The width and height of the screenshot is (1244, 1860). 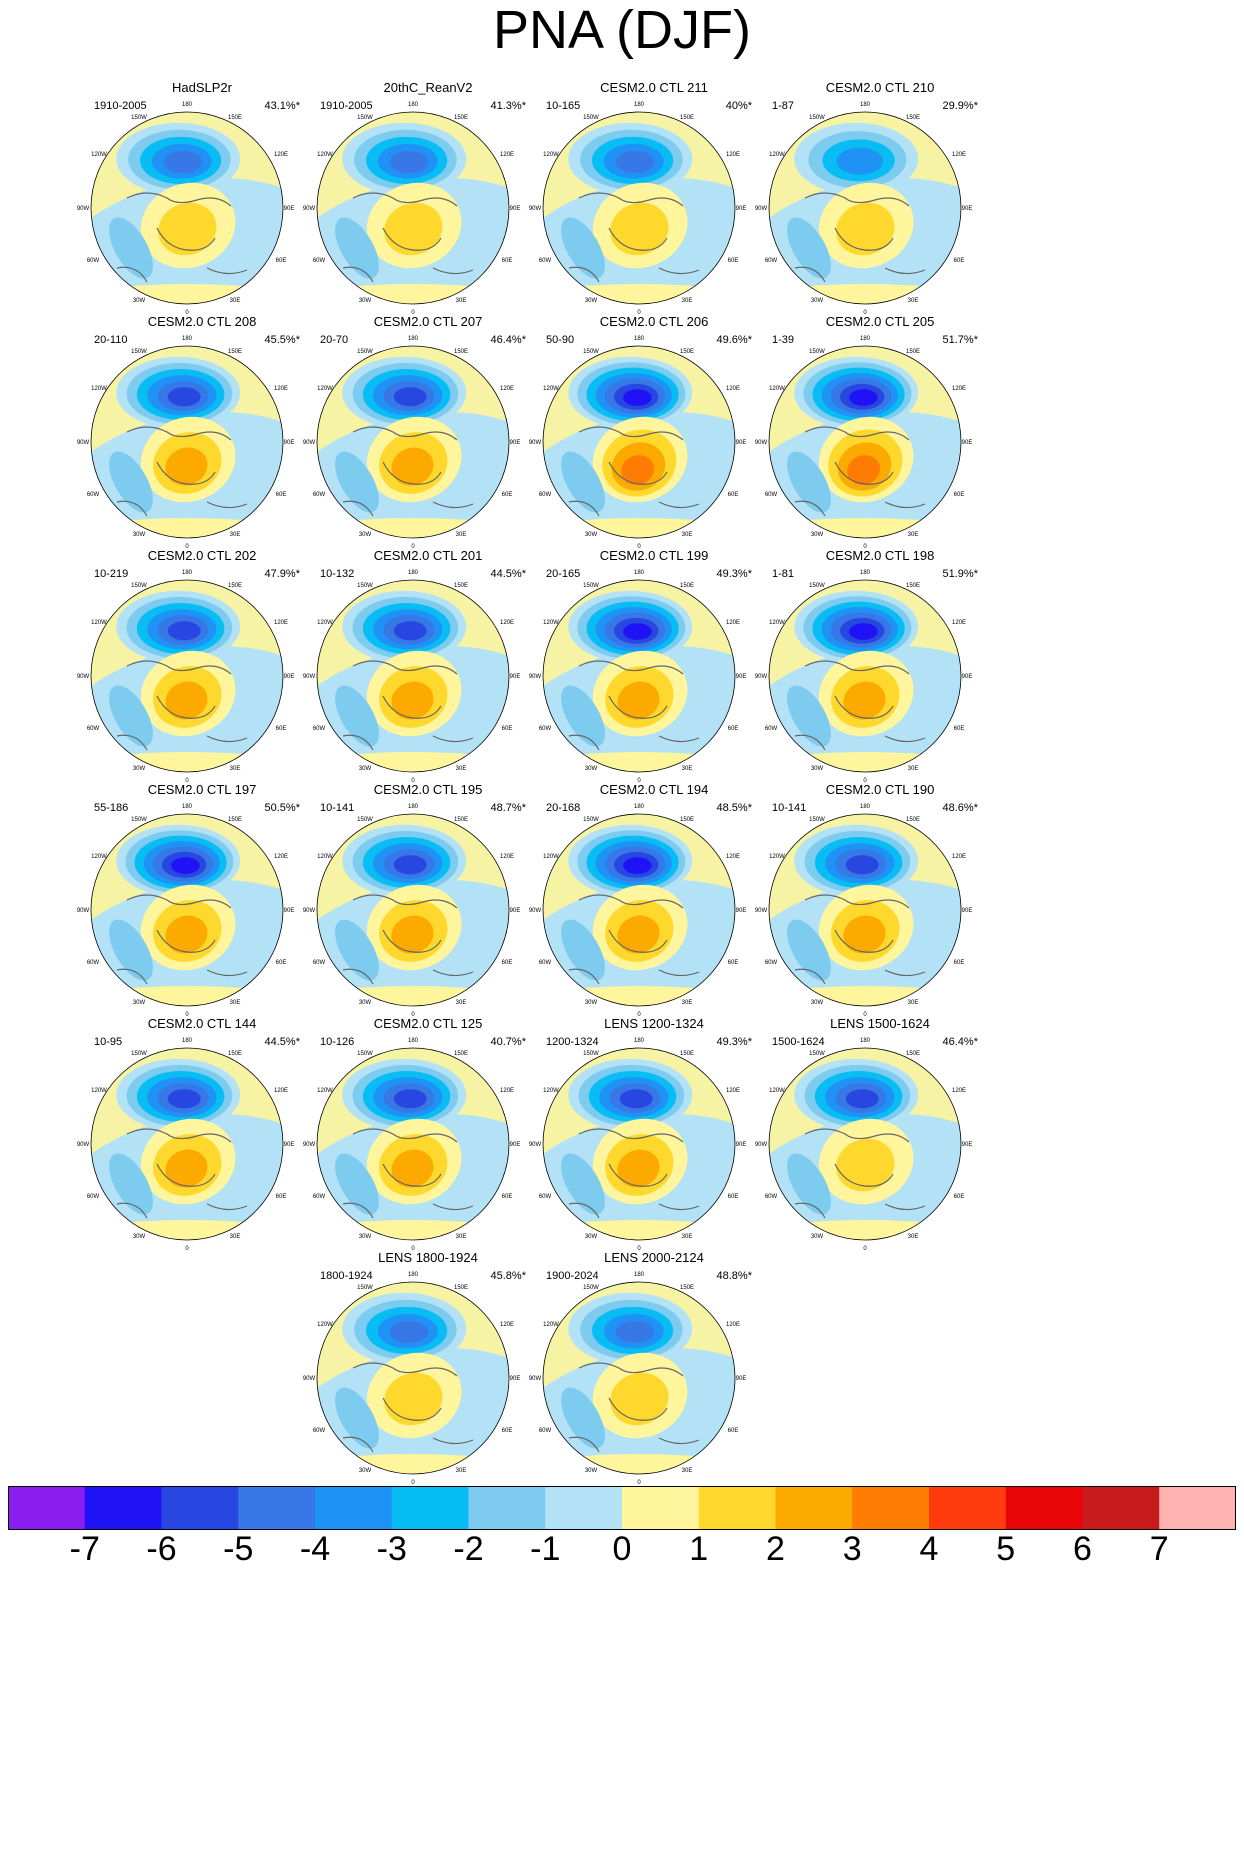 What do you see at coordinates (202, 1023) in the screenshot?
I see `panel-title: CESM2.0 CTL 144` at bounding box center [202, 1023].